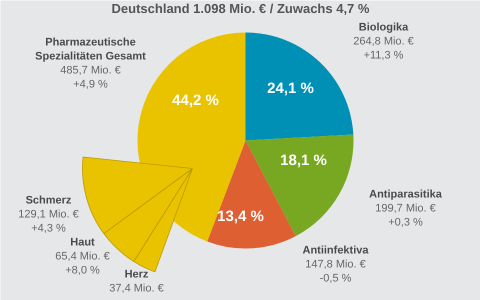  What do you see at coordinates (336, 250) in the screenshot?
I see `slice-label: Antiinfektiva` at bounding box center [336, 250].